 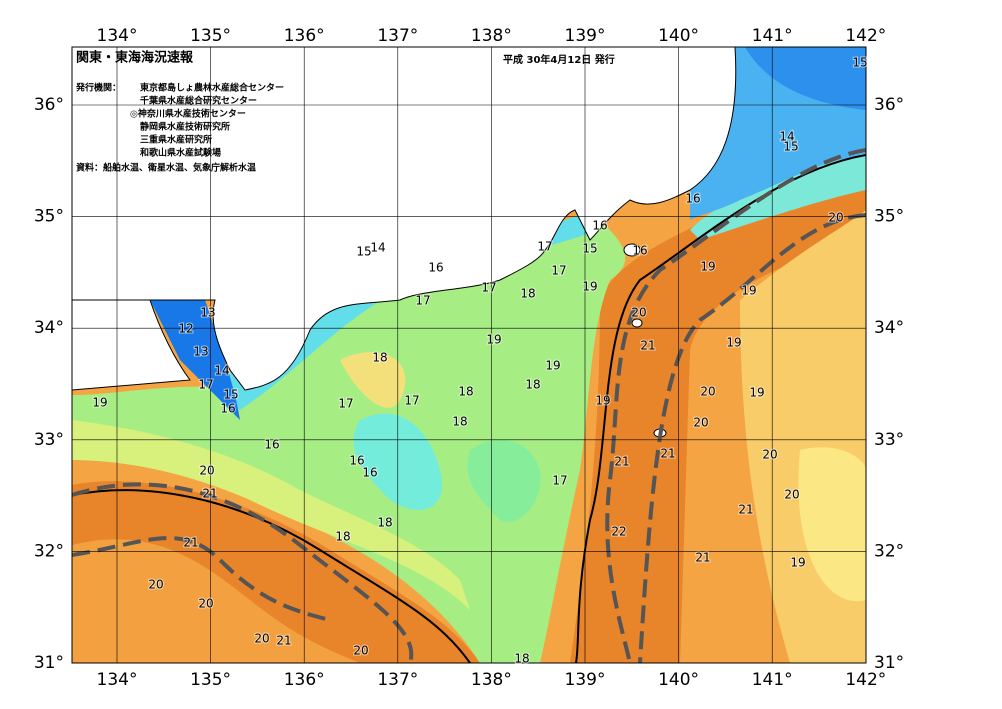 I want to click on issuer: 静岡県水産技術研究所, so click(x=185, y=127).